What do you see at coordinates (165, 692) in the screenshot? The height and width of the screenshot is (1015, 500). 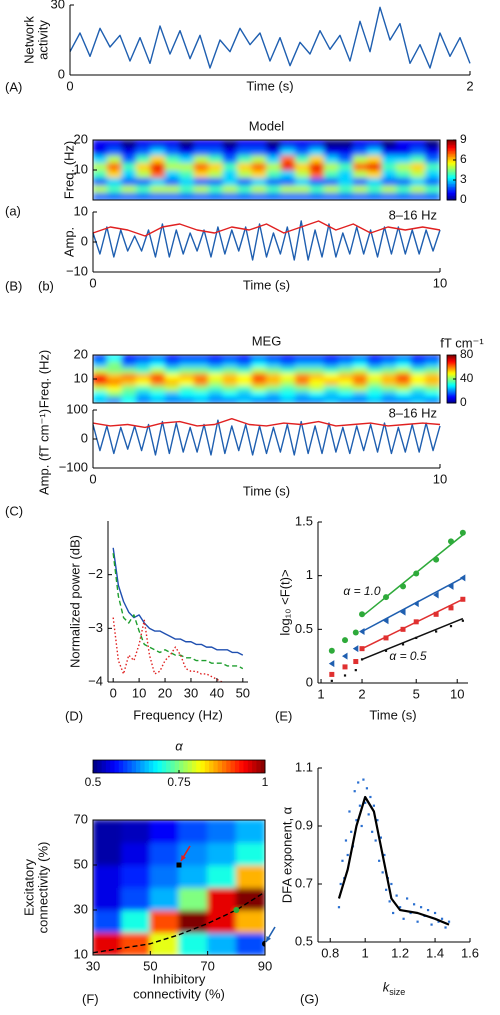 I see `x-tick-label: 20` at bounding box center [165, 692].